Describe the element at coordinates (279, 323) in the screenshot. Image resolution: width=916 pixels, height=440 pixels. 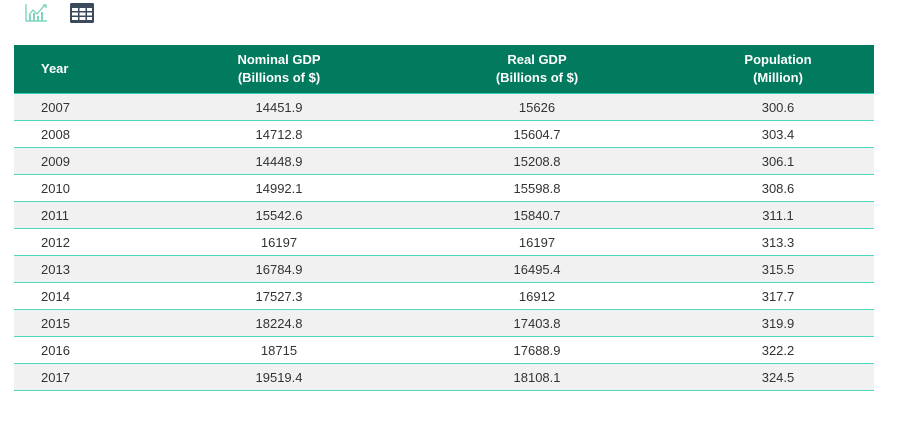
I see `cell-nominal-gdp: 18224.8` at that location.